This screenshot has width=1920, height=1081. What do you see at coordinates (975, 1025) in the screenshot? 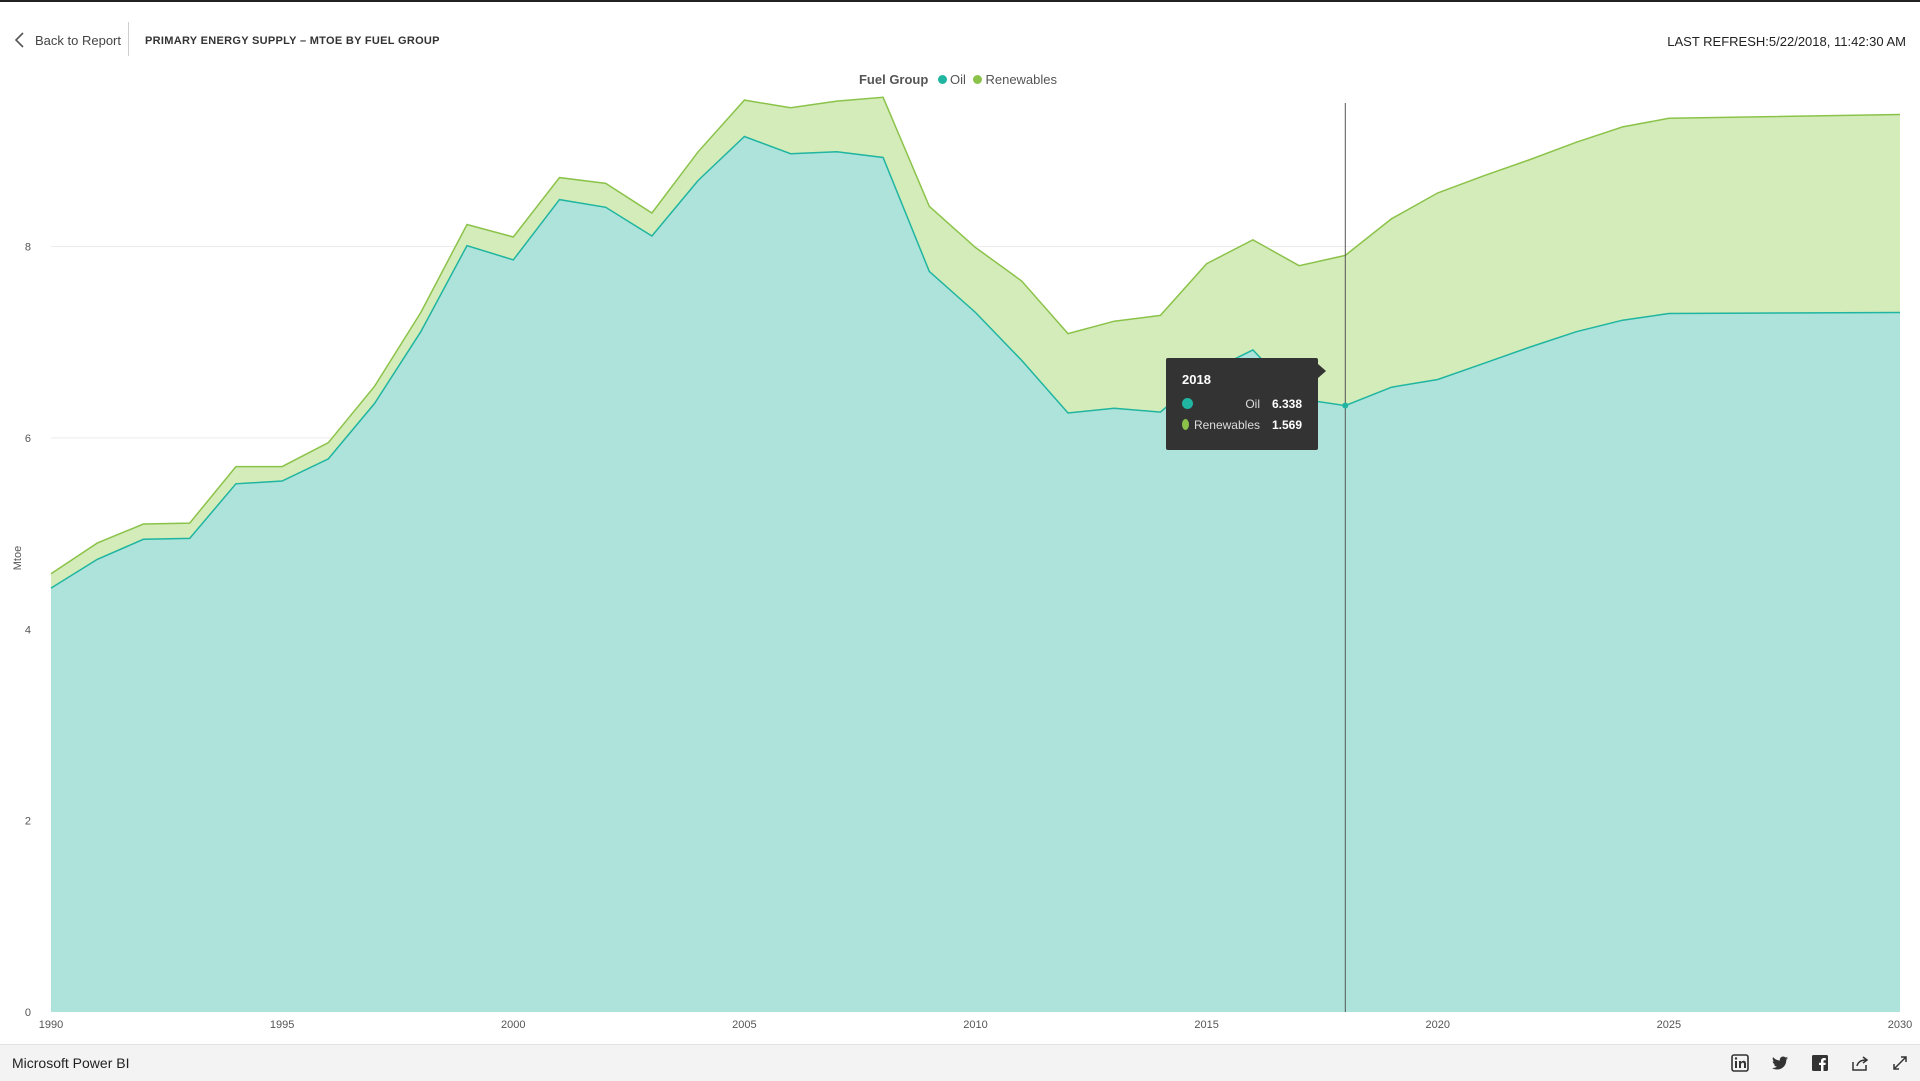
I see `x-tick-label: 2010` at bounding box center [975, 1025].